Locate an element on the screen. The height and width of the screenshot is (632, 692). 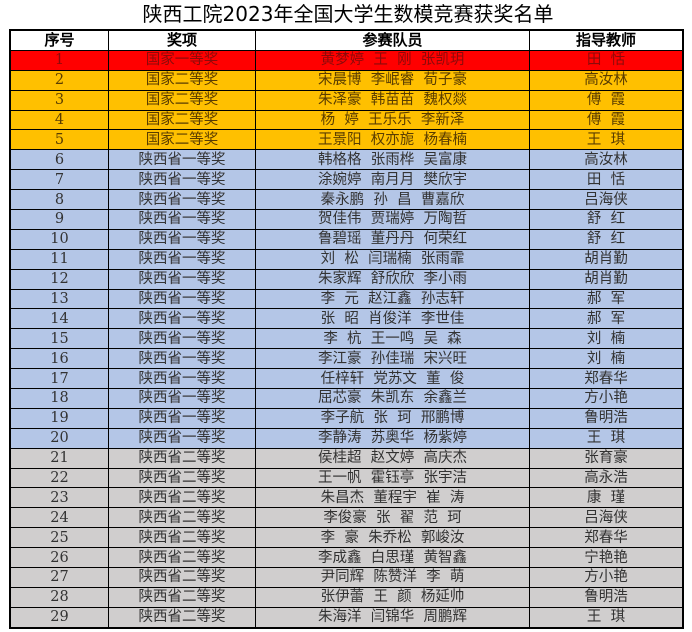
row-members: 李 元 赵江鑫 孙志轩 is located at coordinates (392, 299).